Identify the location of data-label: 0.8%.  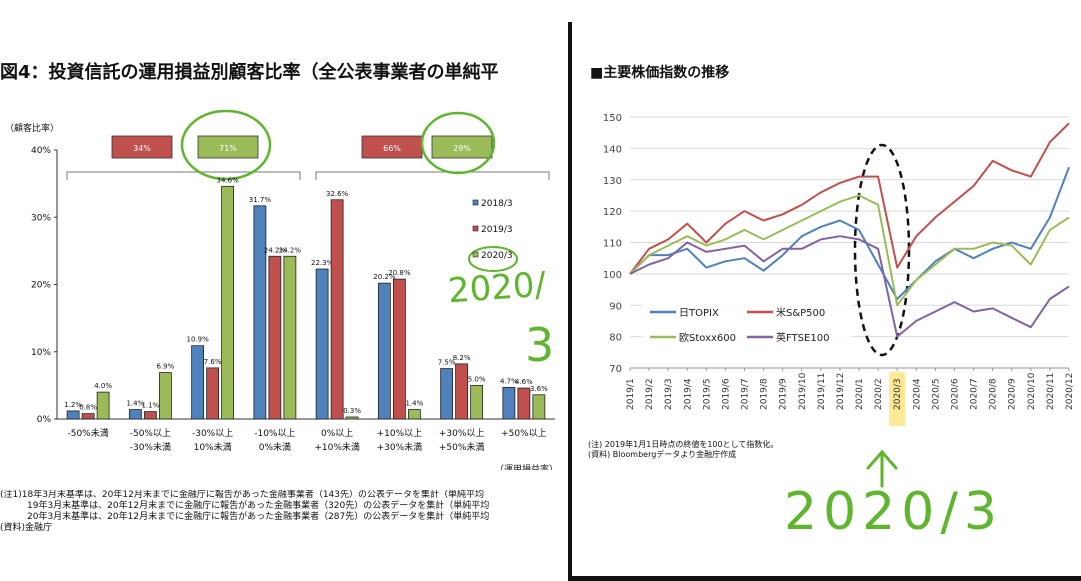
(88, 408).